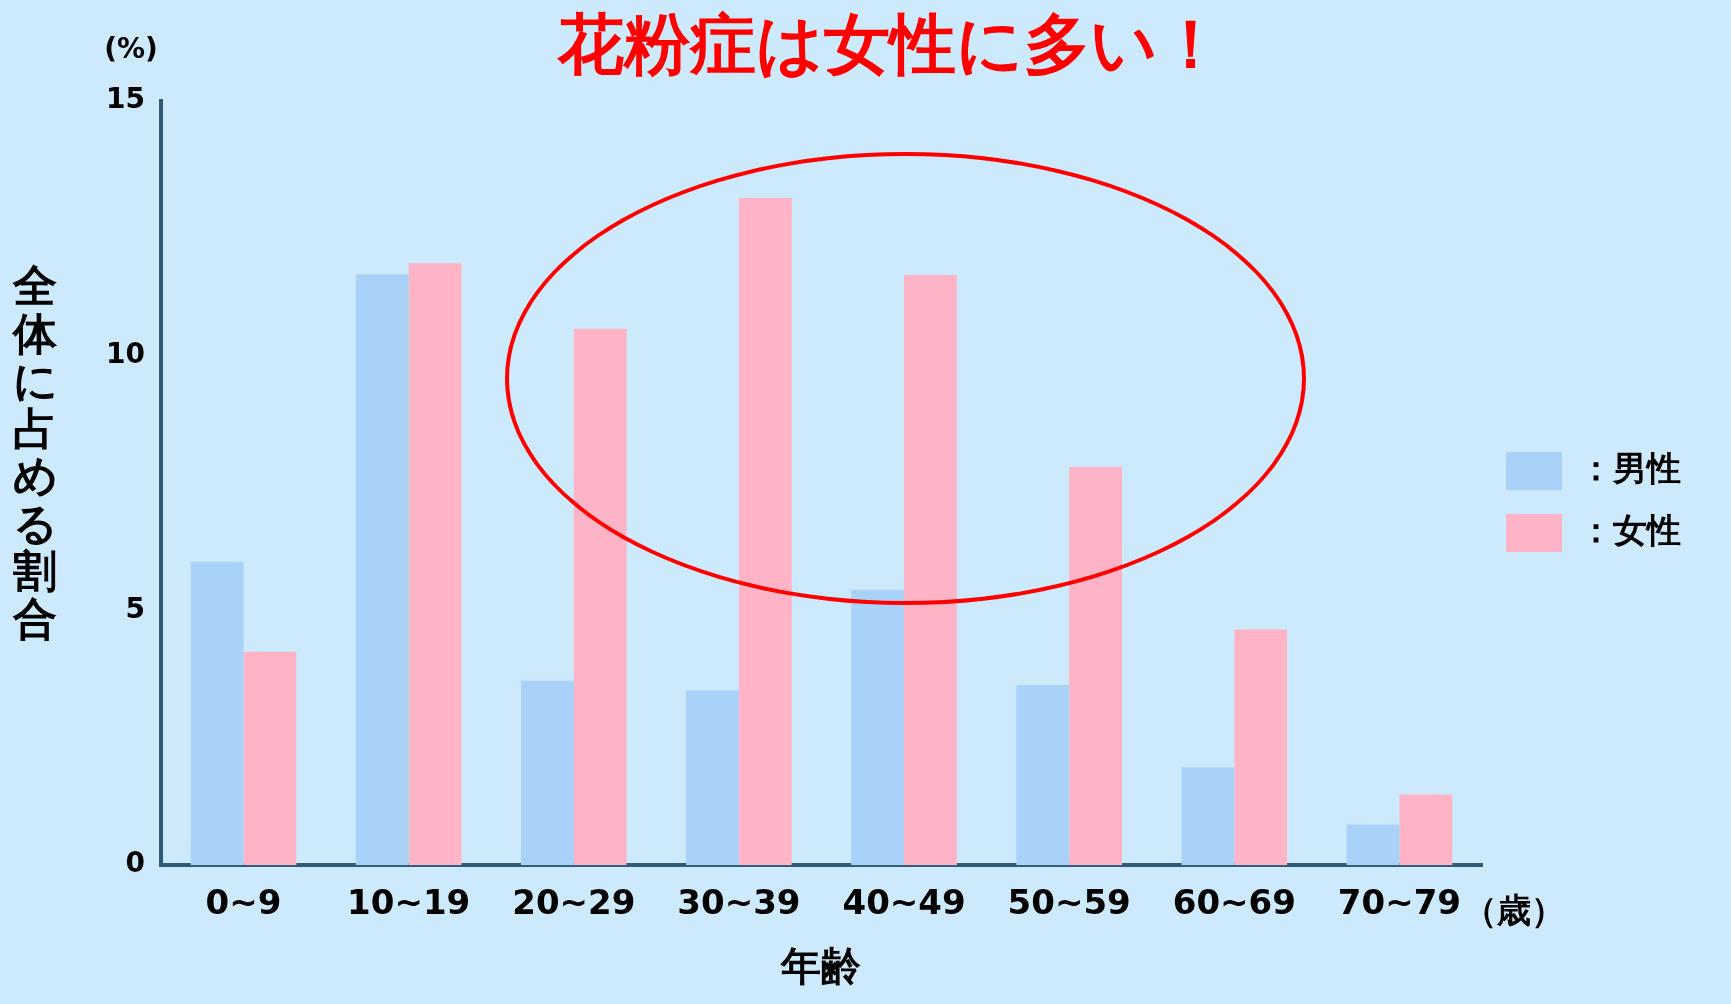  I want to click on x-tick-label: 60~69, so click(1234, 902).